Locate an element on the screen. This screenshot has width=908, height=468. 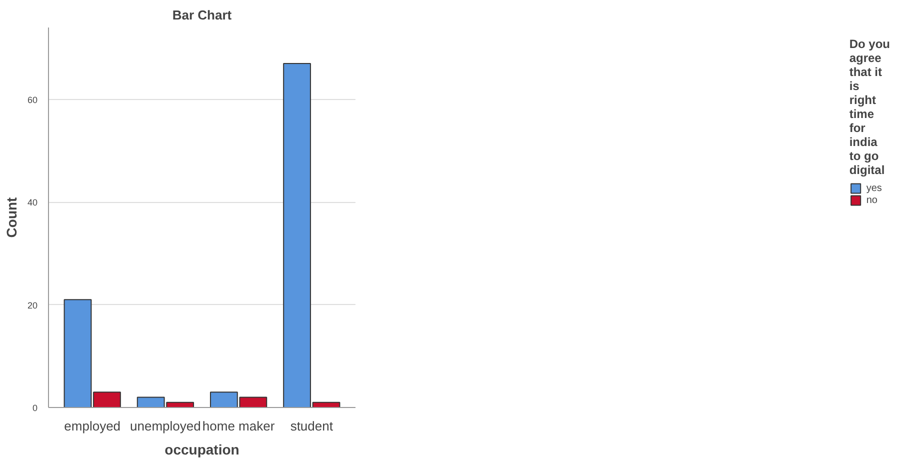
legend-label: no is located at coordinates (872, 200).